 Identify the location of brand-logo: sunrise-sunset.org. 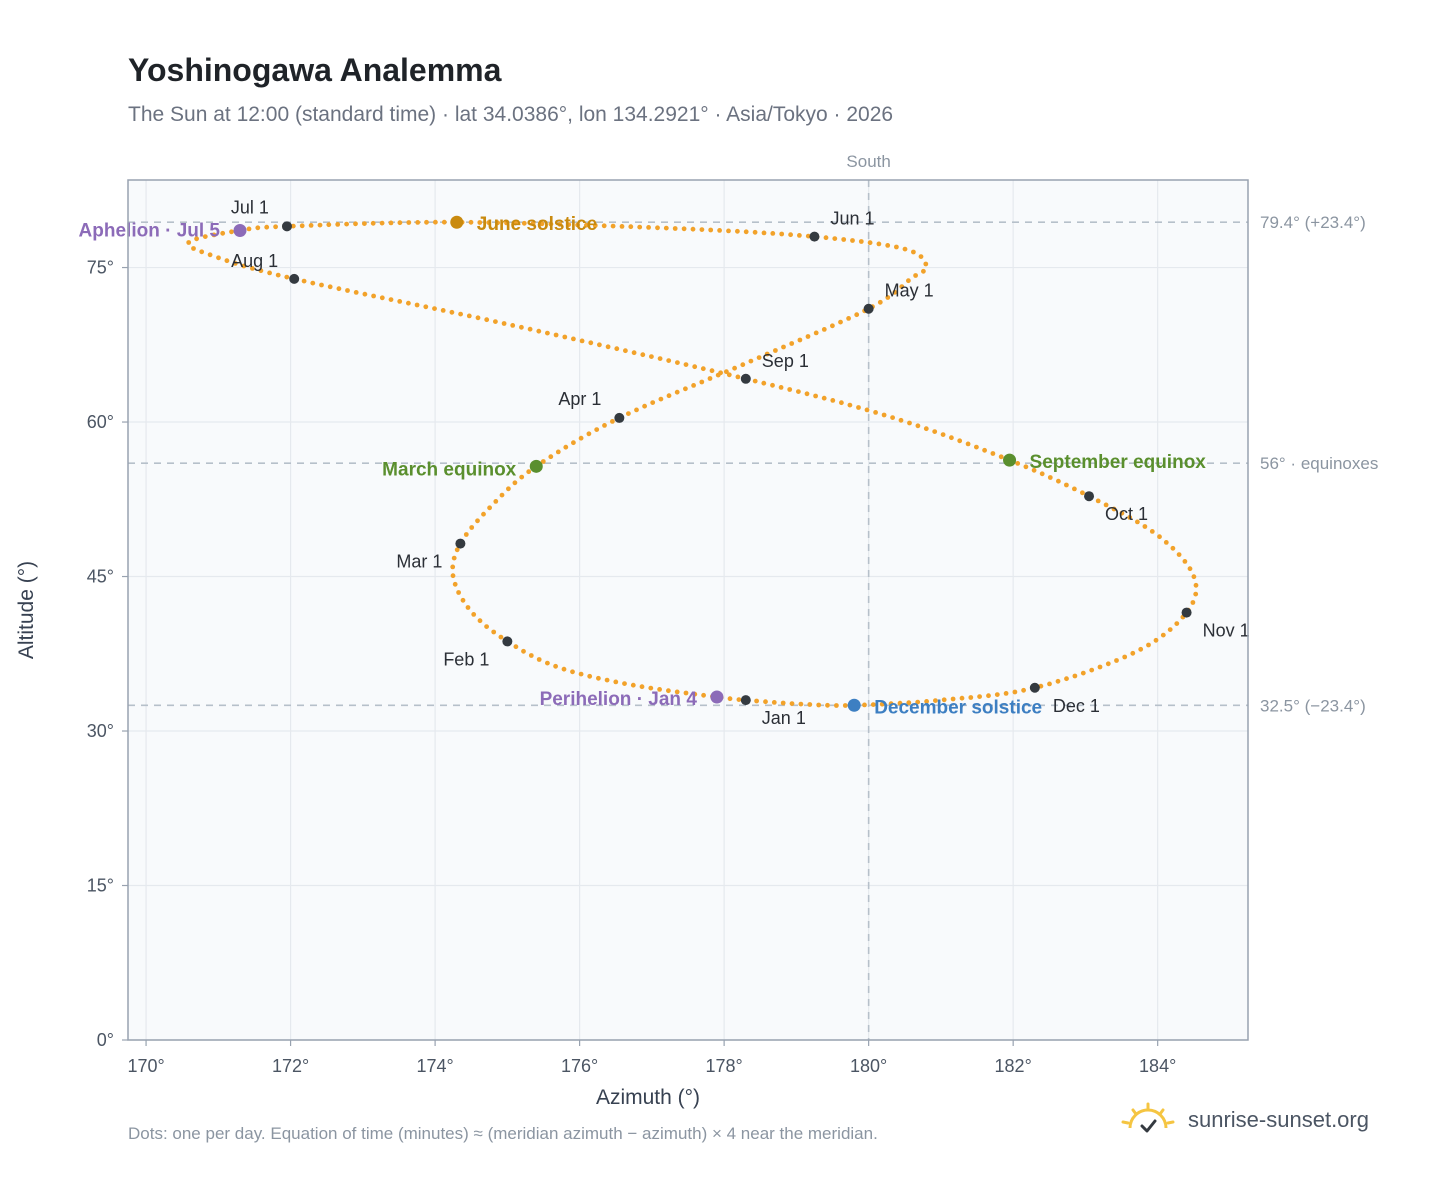
(1244, 1120).